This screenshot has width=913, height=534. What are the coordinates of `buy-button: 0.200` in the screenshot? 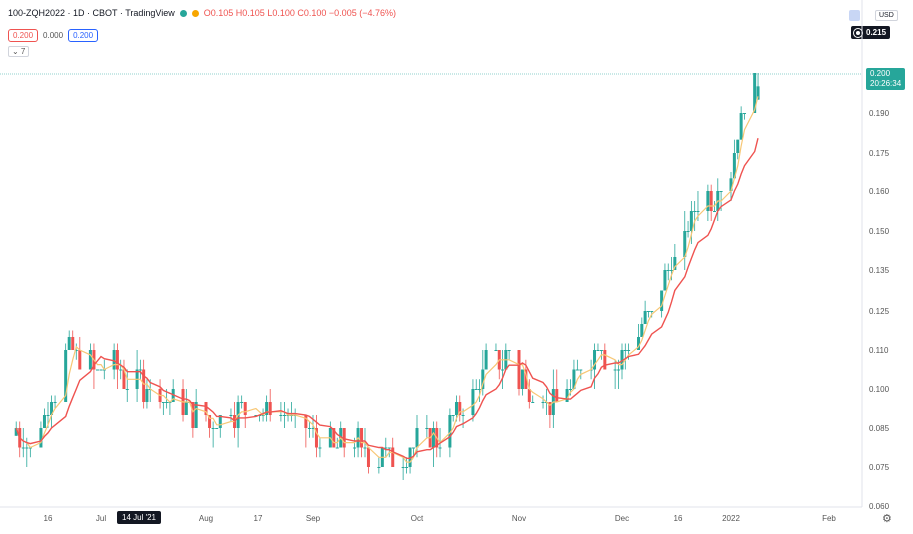 It's located at (83, 35).